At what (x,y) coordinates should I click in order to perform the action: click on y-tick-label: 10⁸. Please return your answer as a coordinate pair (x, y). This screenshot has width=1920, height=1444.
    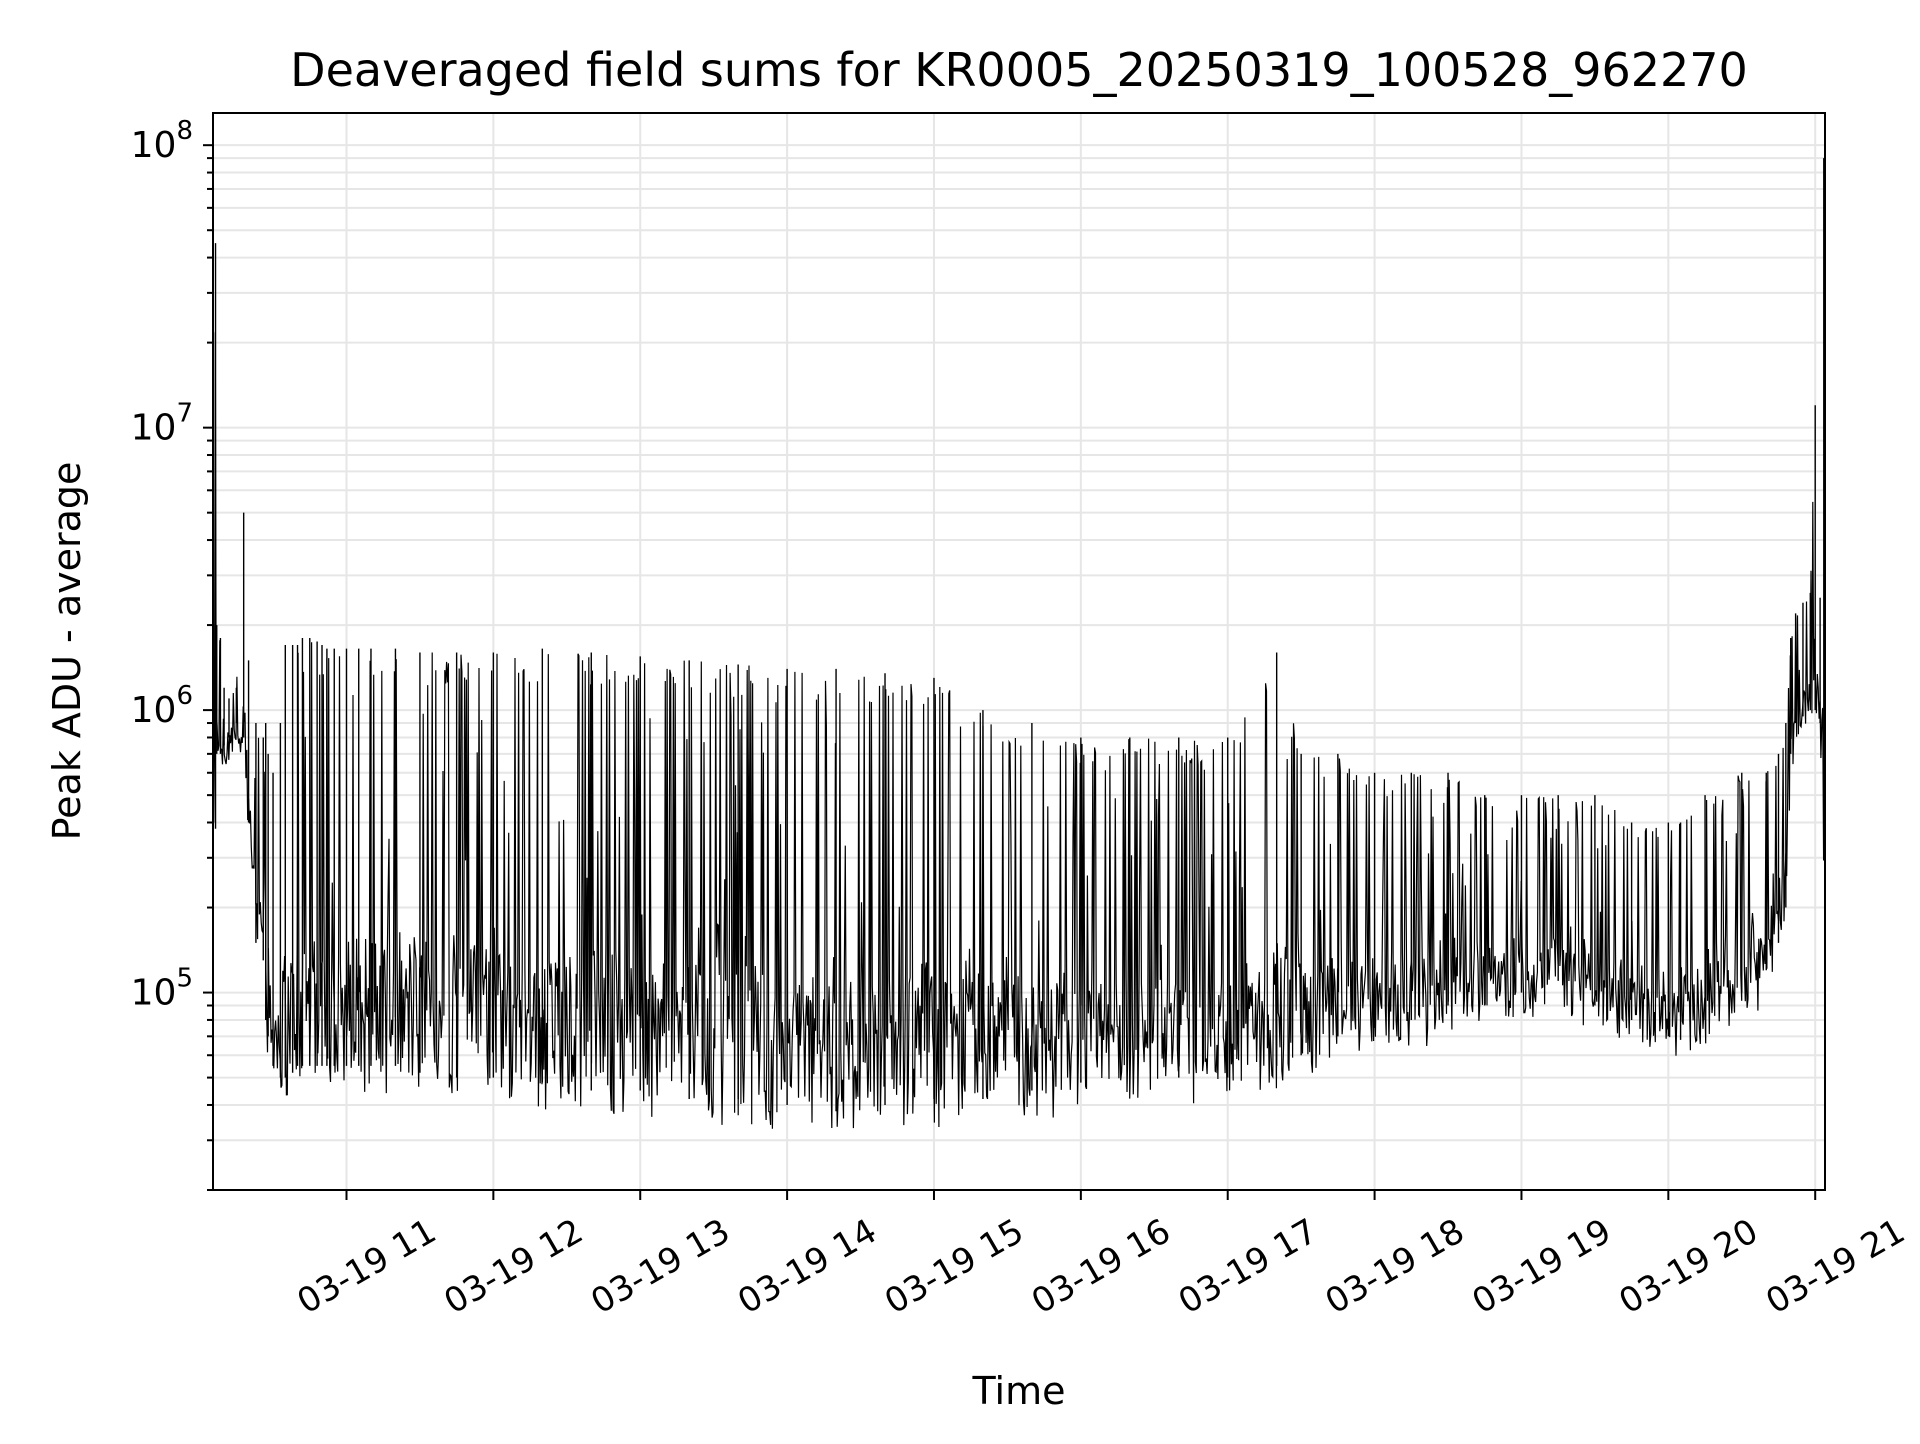
    Looking at the image, I should click on (162, 141).